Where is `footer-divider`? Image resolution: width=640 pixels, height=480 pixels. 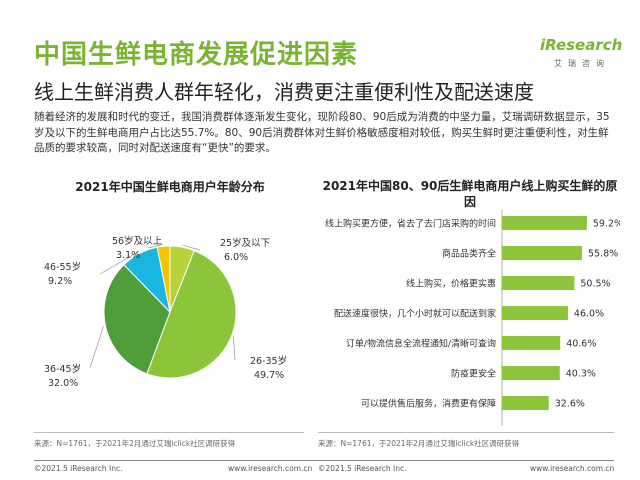
footer-divider is located at coordinates (324, 460).